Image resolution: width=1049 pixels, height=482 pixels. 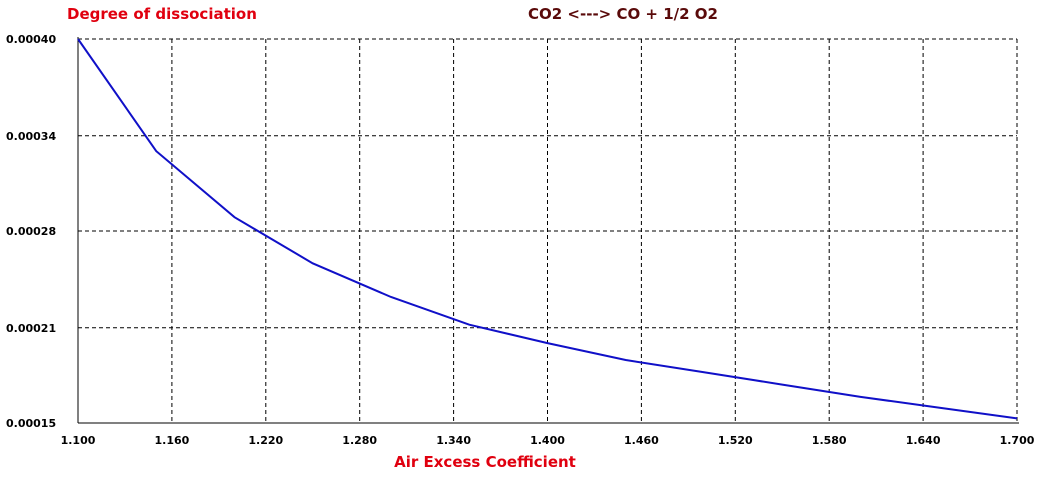 I want to click on x-tick-label: 1.700, so click(x=1017, y=440).